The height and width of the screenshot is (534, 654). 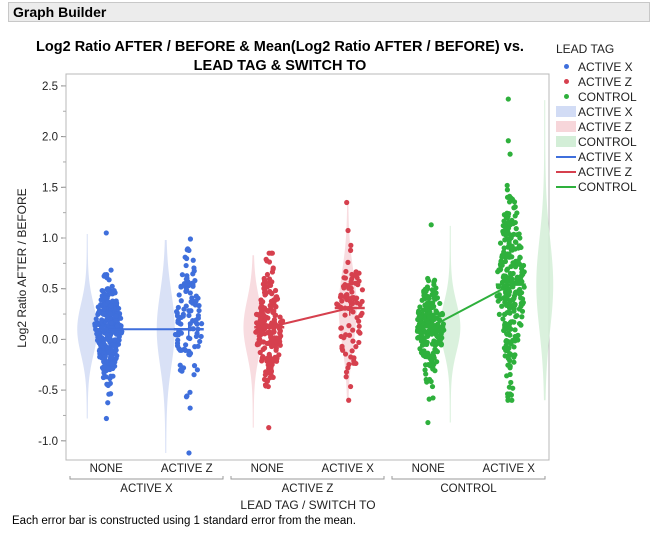 I want to click on legend-item-points: ACTIVE Z, so click(x=596, y=81).